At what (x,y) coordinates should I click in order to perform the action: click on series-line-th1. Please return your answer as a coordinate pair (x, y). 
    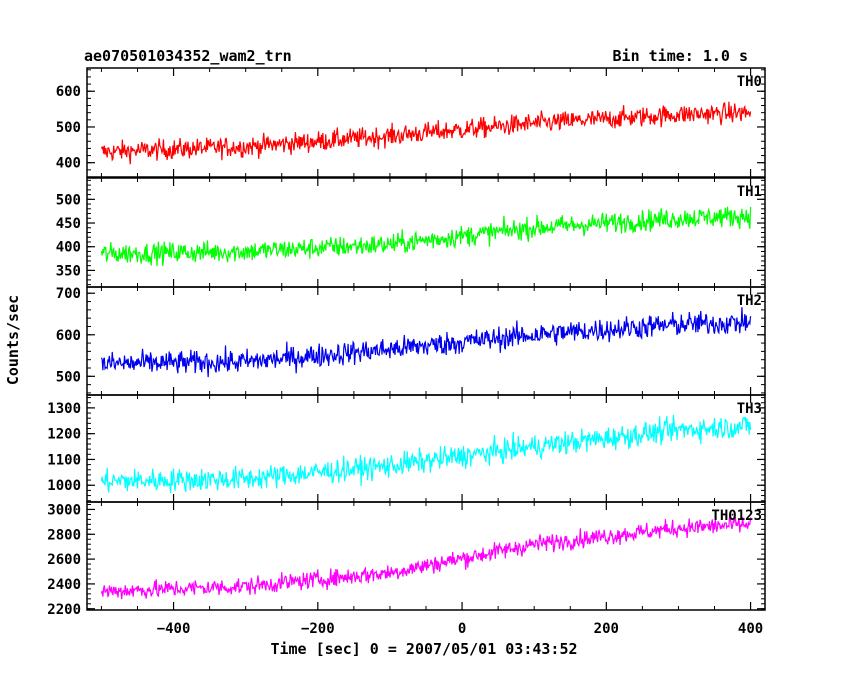
    Looking at the image, I should click on (426, 236).